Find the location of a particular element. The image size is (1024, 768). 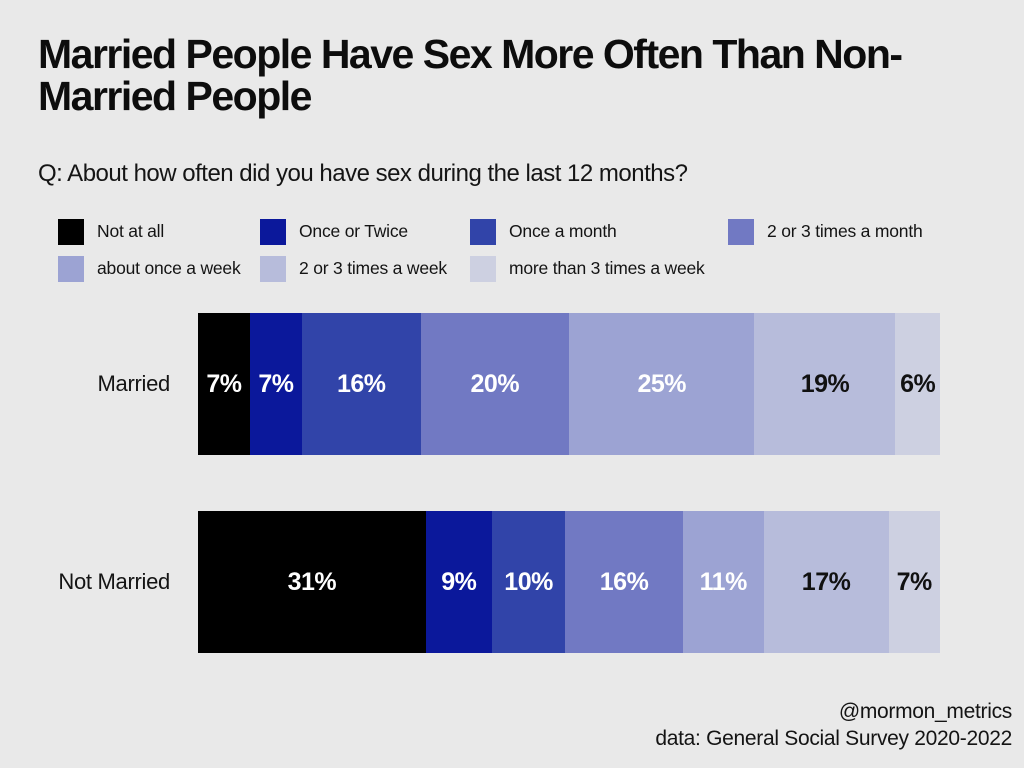

bar-segment: 6% is located at coordinates (917, 384).